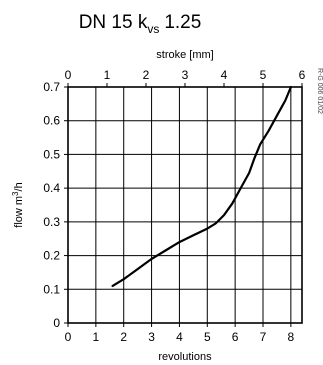 Image resolution: width=323 pixels, height=365 pixels. I want to click on top-axis-label: stroke [mm], so click(184, 55).